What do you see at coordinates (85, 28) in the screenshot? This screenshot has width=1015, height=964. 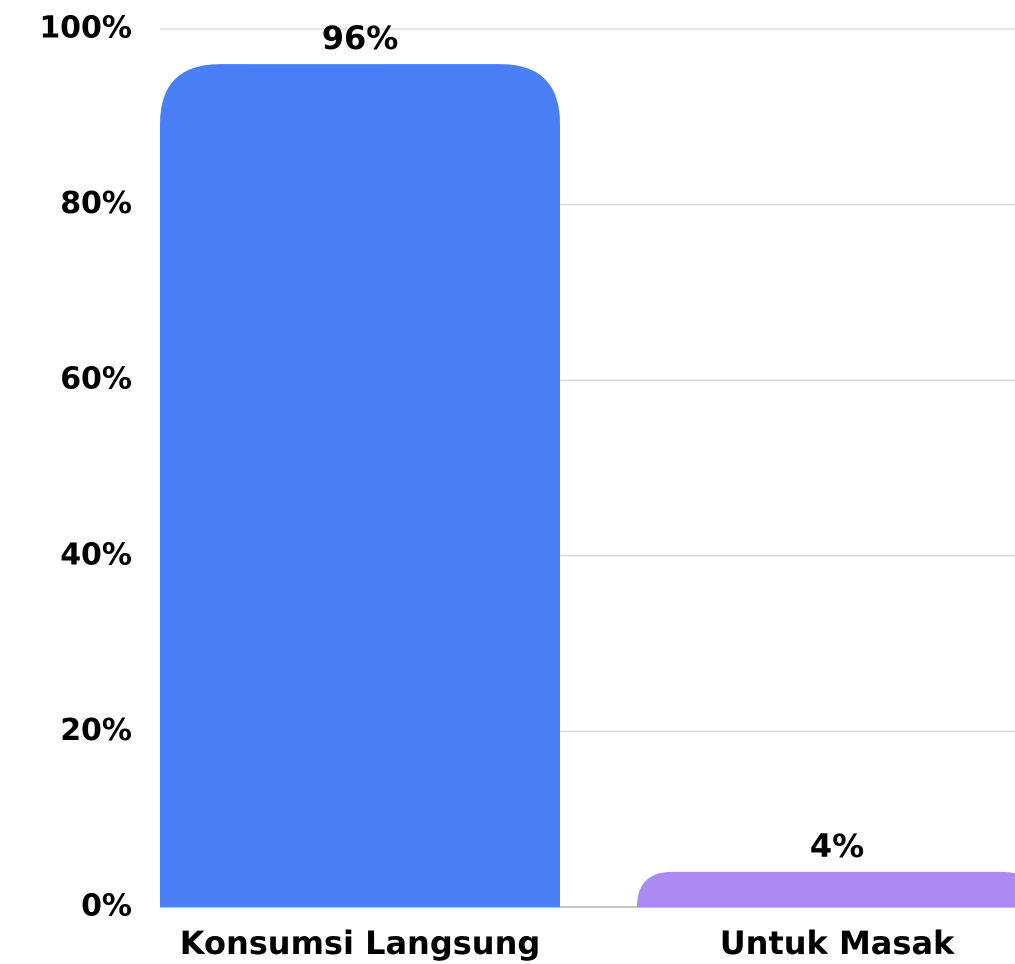 I see `y-tick-label: 100%` at bounding box center [85, 28].